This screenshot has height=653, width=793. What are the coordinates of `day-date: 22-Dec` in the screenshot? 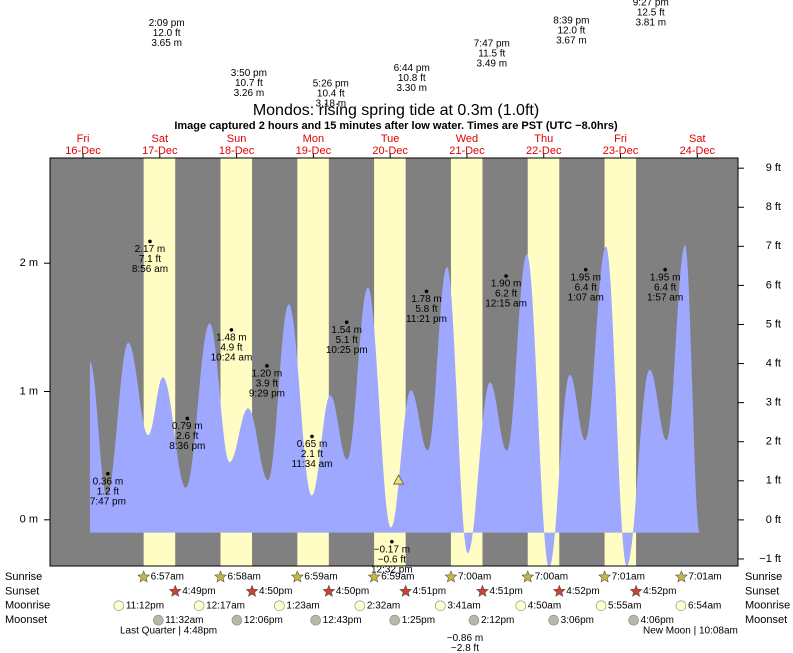 It's located at (544, 151).